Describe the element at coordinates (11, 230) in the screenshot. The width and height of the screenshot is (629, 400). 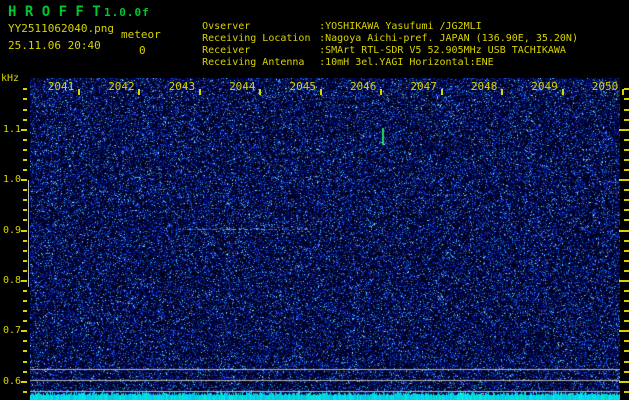
I see `y-tick-label: 0.9` at that location.